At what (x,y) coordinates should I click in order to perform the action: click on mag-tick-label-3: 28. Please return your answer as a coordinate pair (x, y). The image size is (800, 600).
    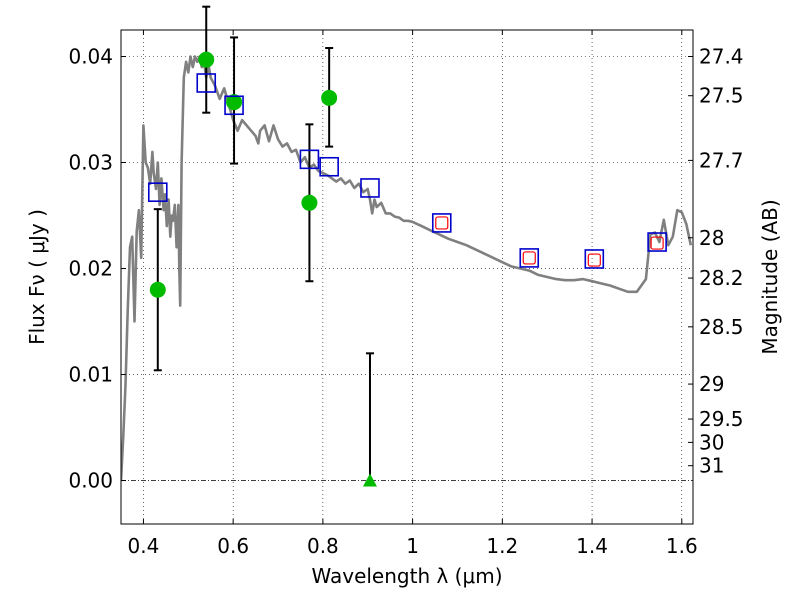
    Looking at the image, I should click on (711, 238).